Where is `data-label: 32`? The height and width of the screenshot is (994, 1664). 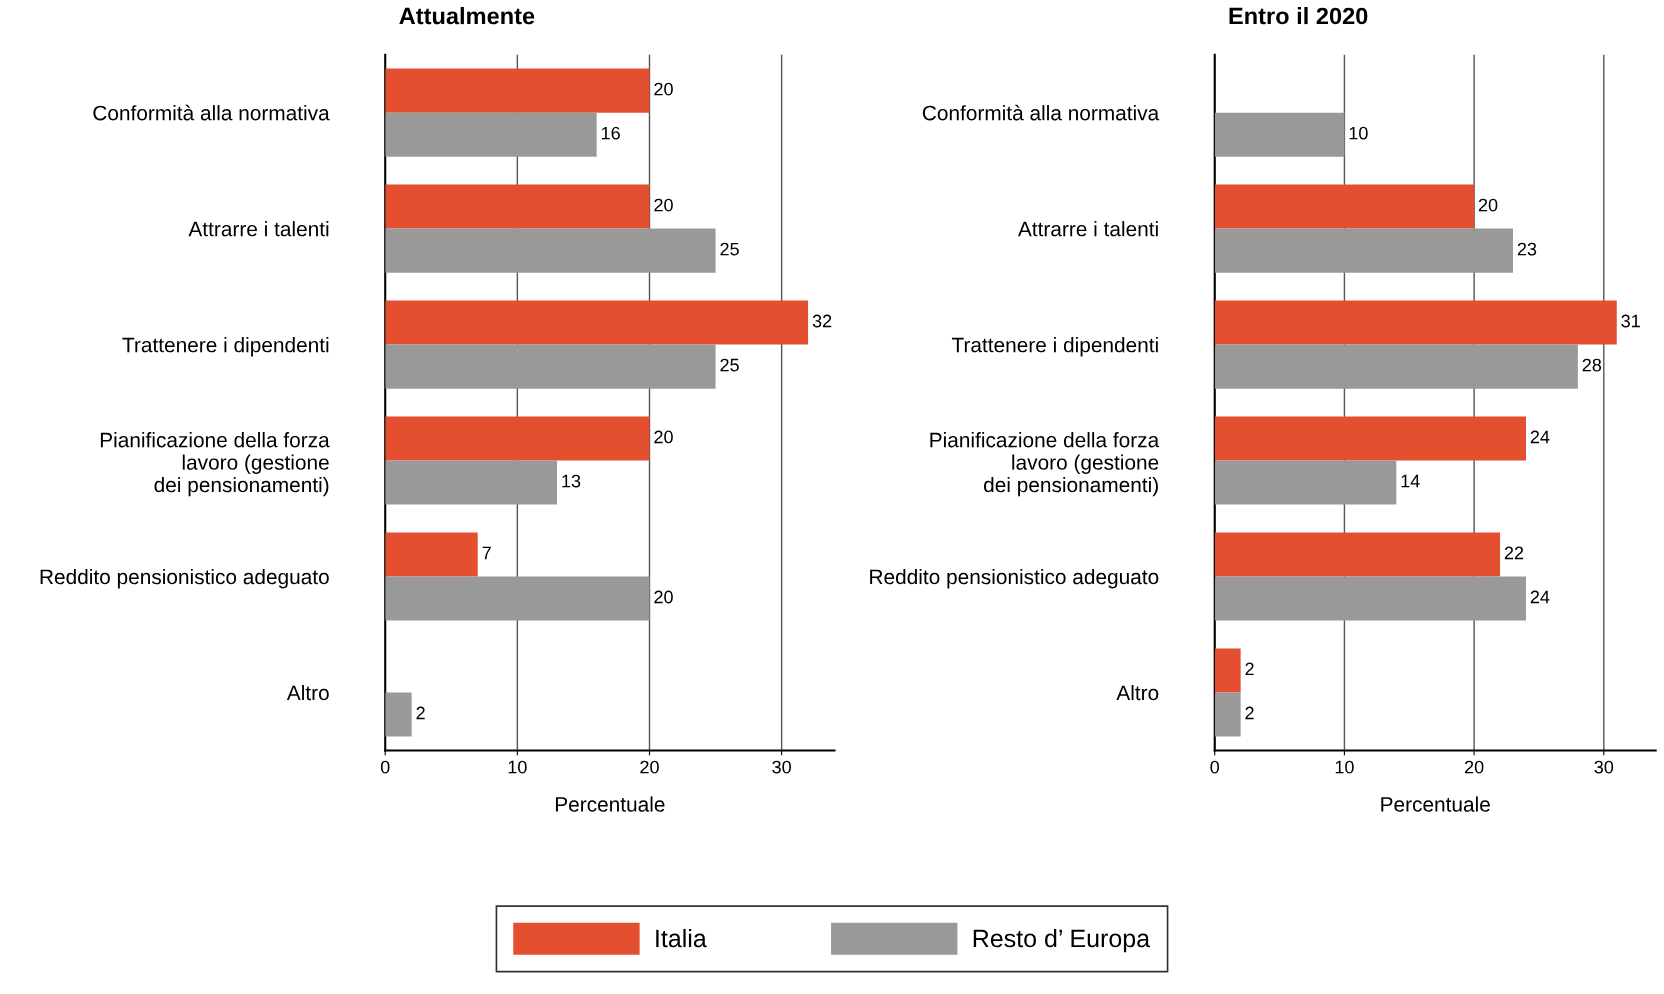
data-label: 32 is located at coordinates (822, 321).